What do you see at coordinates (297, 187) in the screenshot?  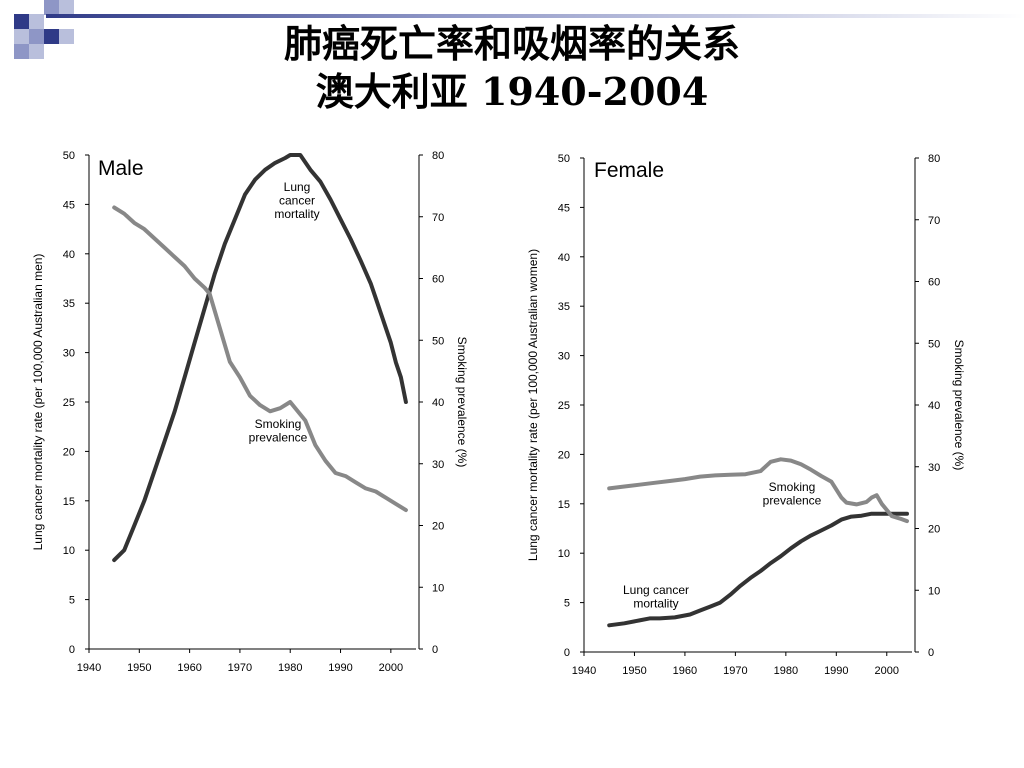 I see `mortality-annotation: Lung` at bounding box center [297, 187].